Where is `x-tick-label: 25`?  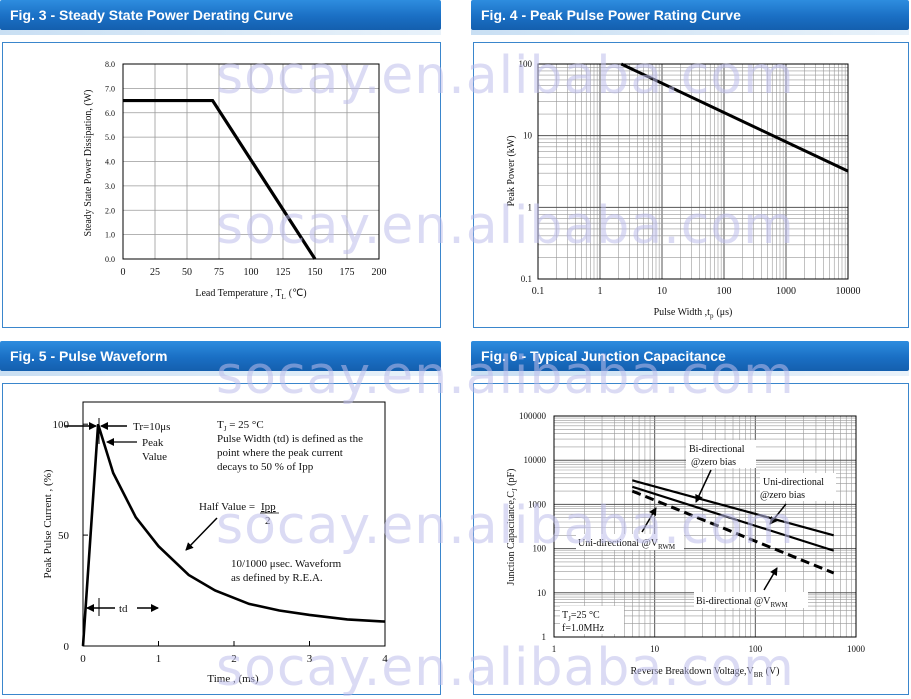 x-tick-label: 25 is located at coordinates (155, 272).